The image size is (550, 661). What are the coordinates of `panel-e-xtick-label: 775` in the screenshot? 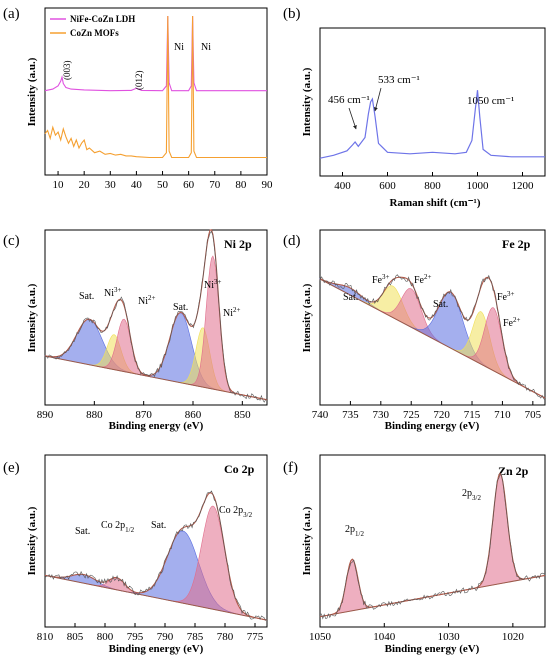 It's located at (255, 637).